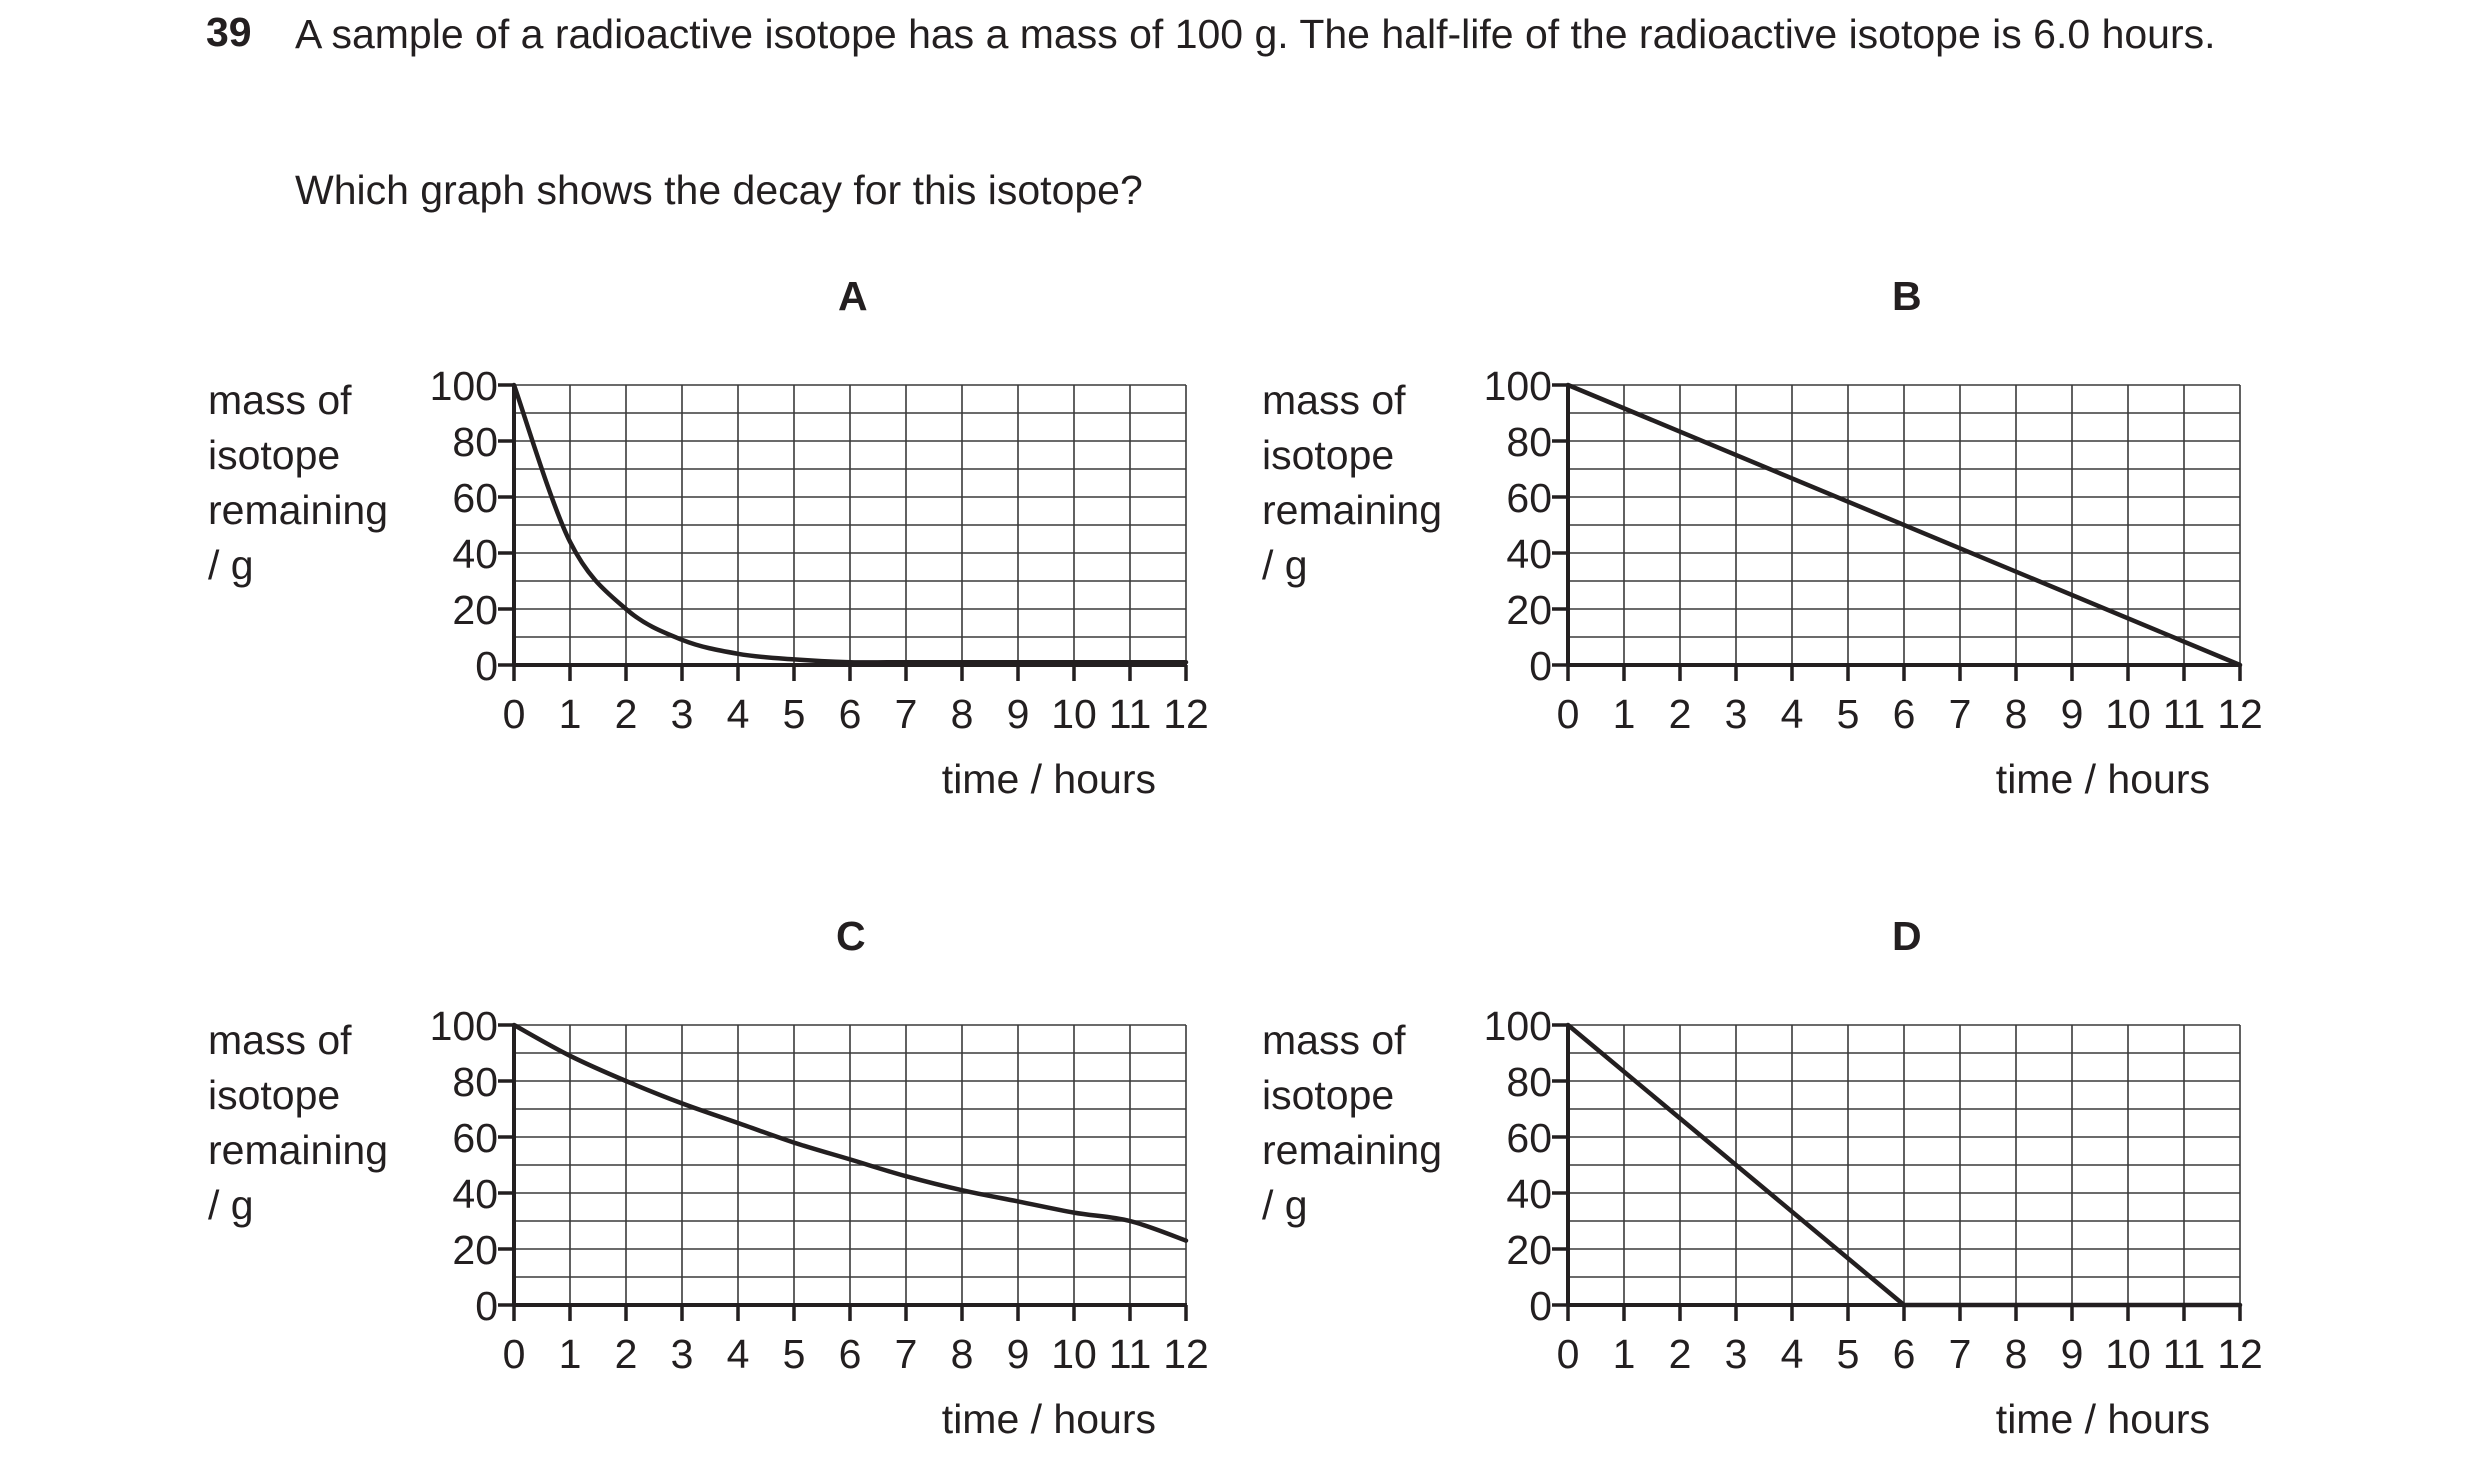 The width and height of the screenshot is (2480, 1474). What do you see at coordinates (229, 32) in the screenshot?
I see `question-number: 39` at bounding box center [229, 32].